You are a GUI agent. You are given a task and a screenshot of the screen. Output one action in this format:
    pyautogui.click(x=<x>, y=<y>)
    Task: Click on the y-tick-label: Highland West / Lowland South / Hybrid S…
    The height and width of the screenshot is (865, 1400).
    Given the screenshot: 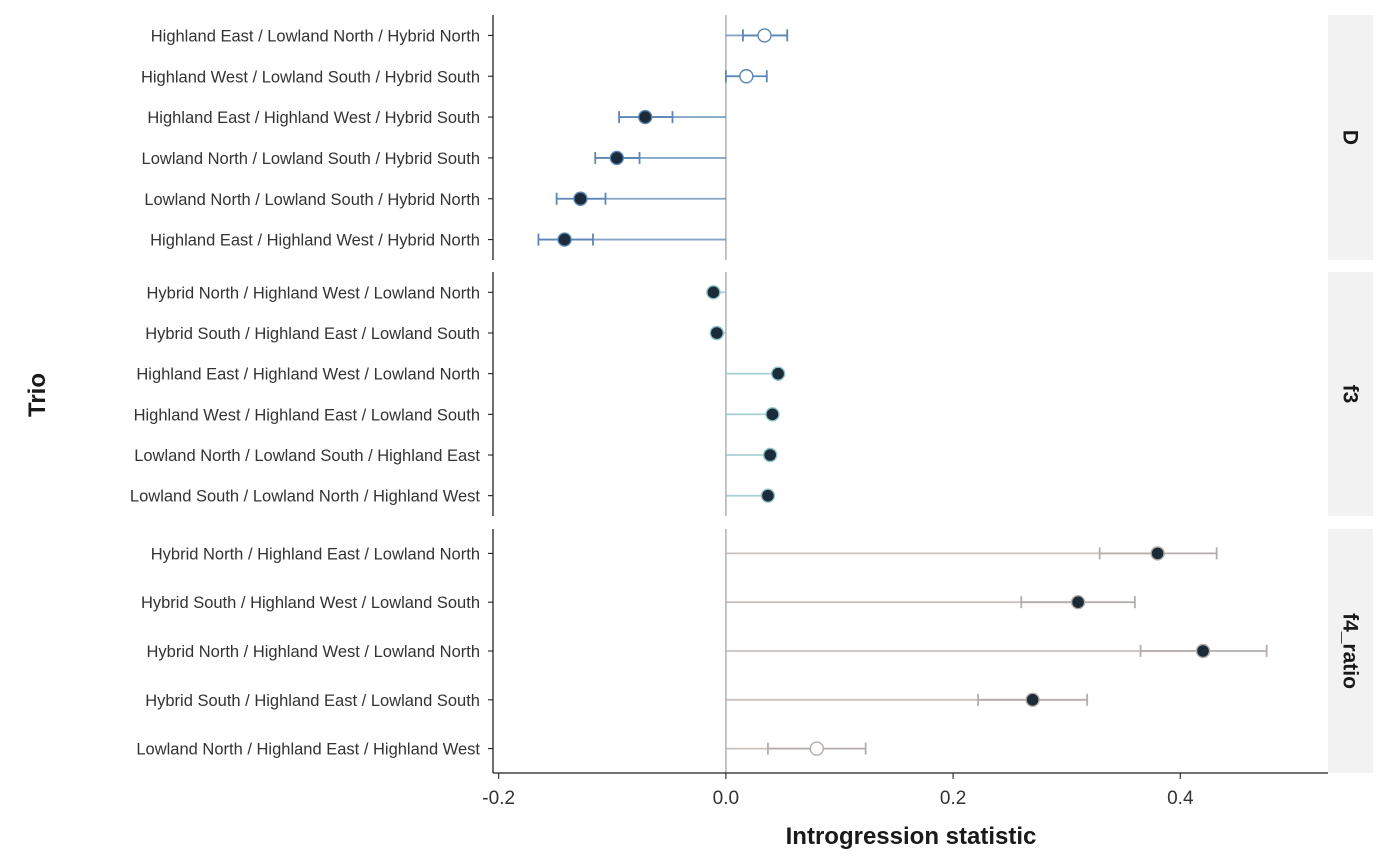 What is the action you would take?
    pyautogui.click(x=310, y=77)
    